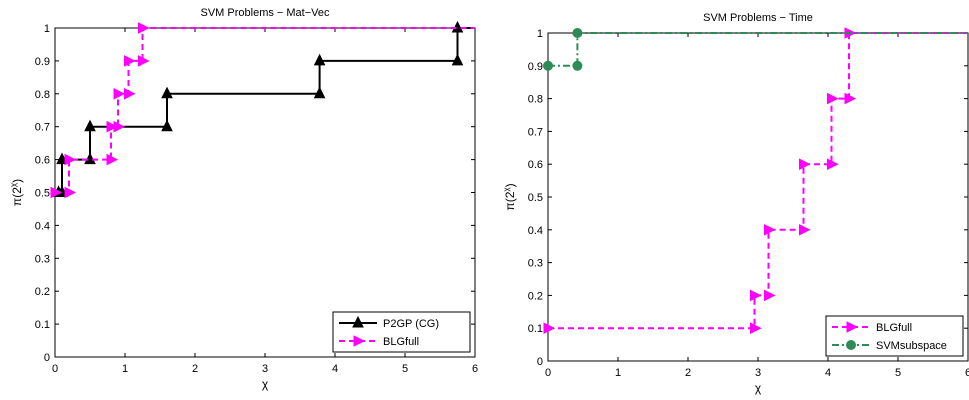  What do you see at coordinates (401, 332) in the screenshot?
I see `legend: P2GP (CG) BLGfull` at bounding box center [401, 332].